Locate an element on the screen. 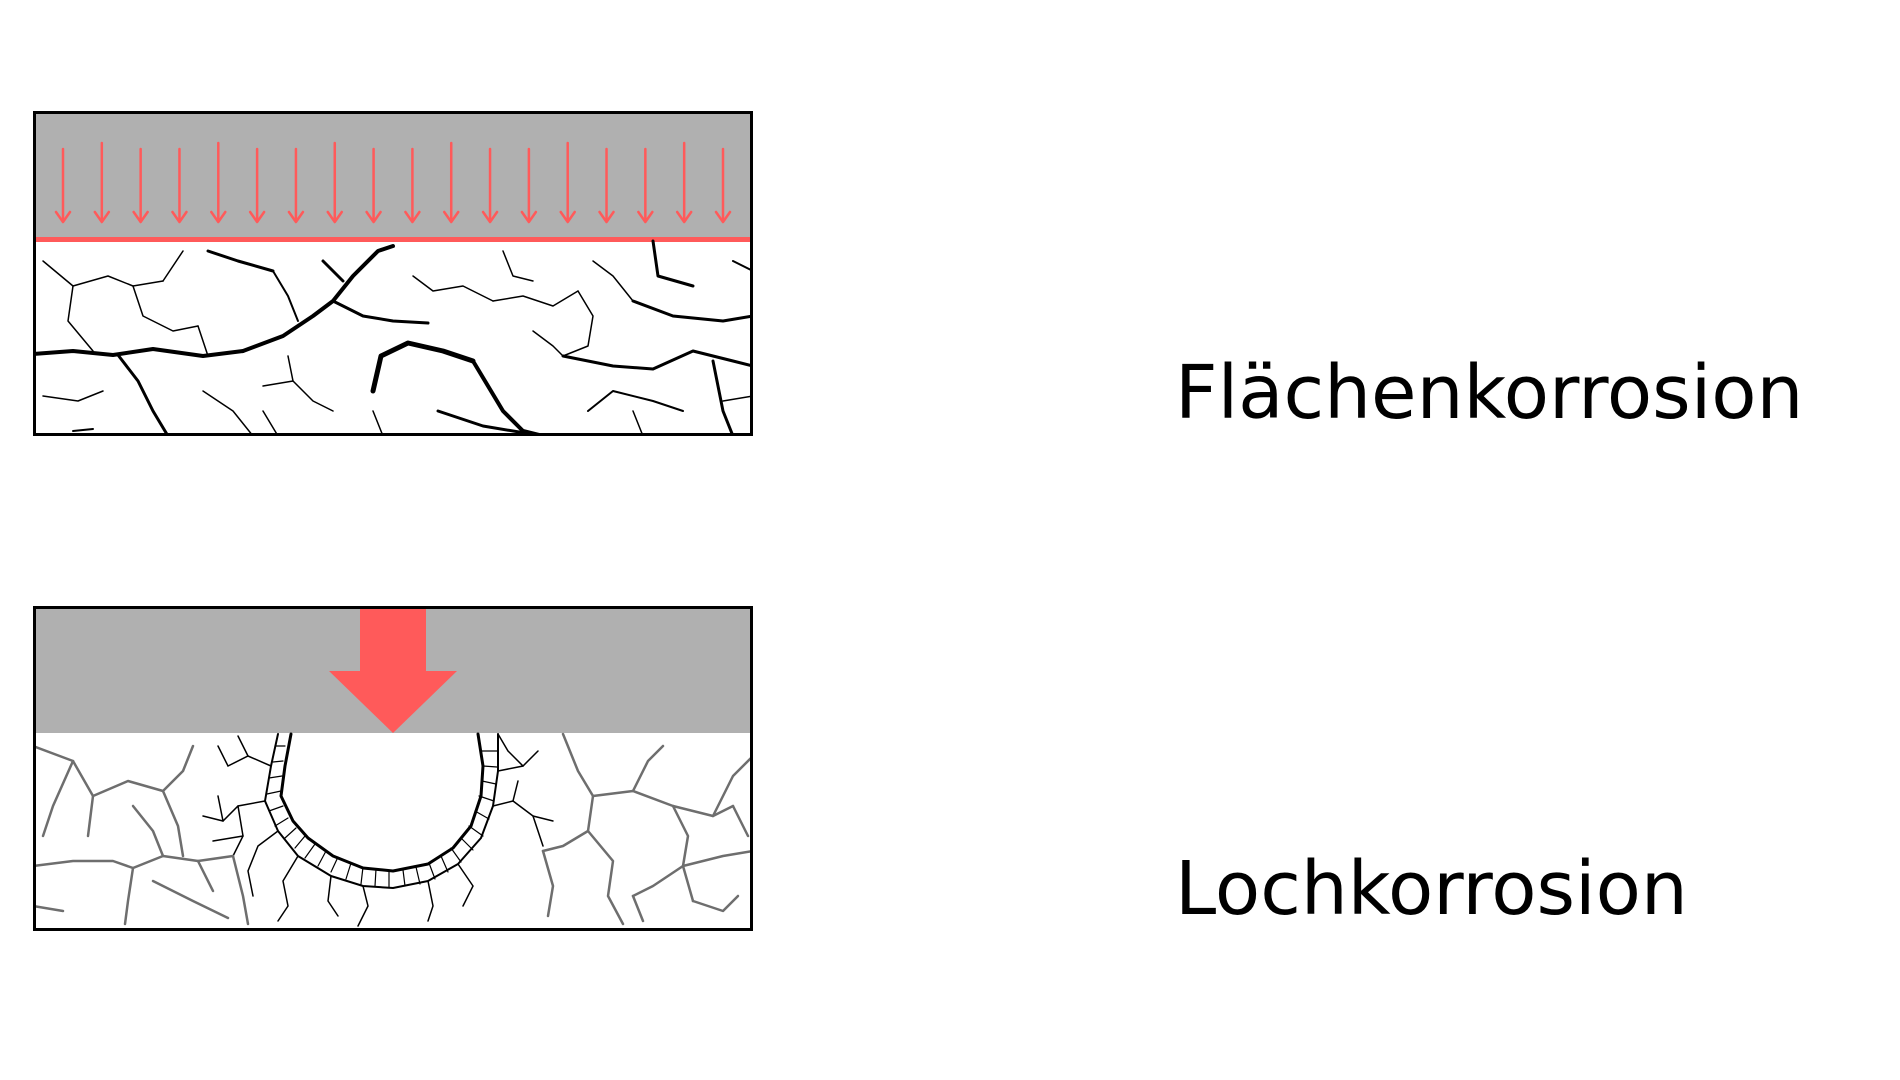 This screenshot has width=1900, height=1080. pitting-corrosion-diagram is located at coordinates (393, 768).